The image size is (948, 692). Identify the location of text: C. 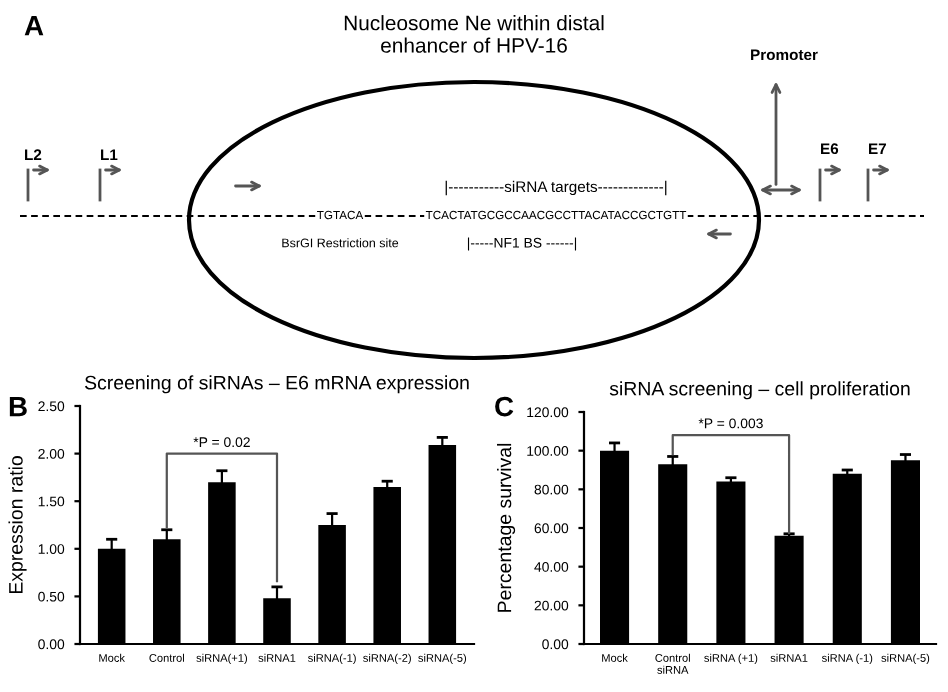
(504, 406).